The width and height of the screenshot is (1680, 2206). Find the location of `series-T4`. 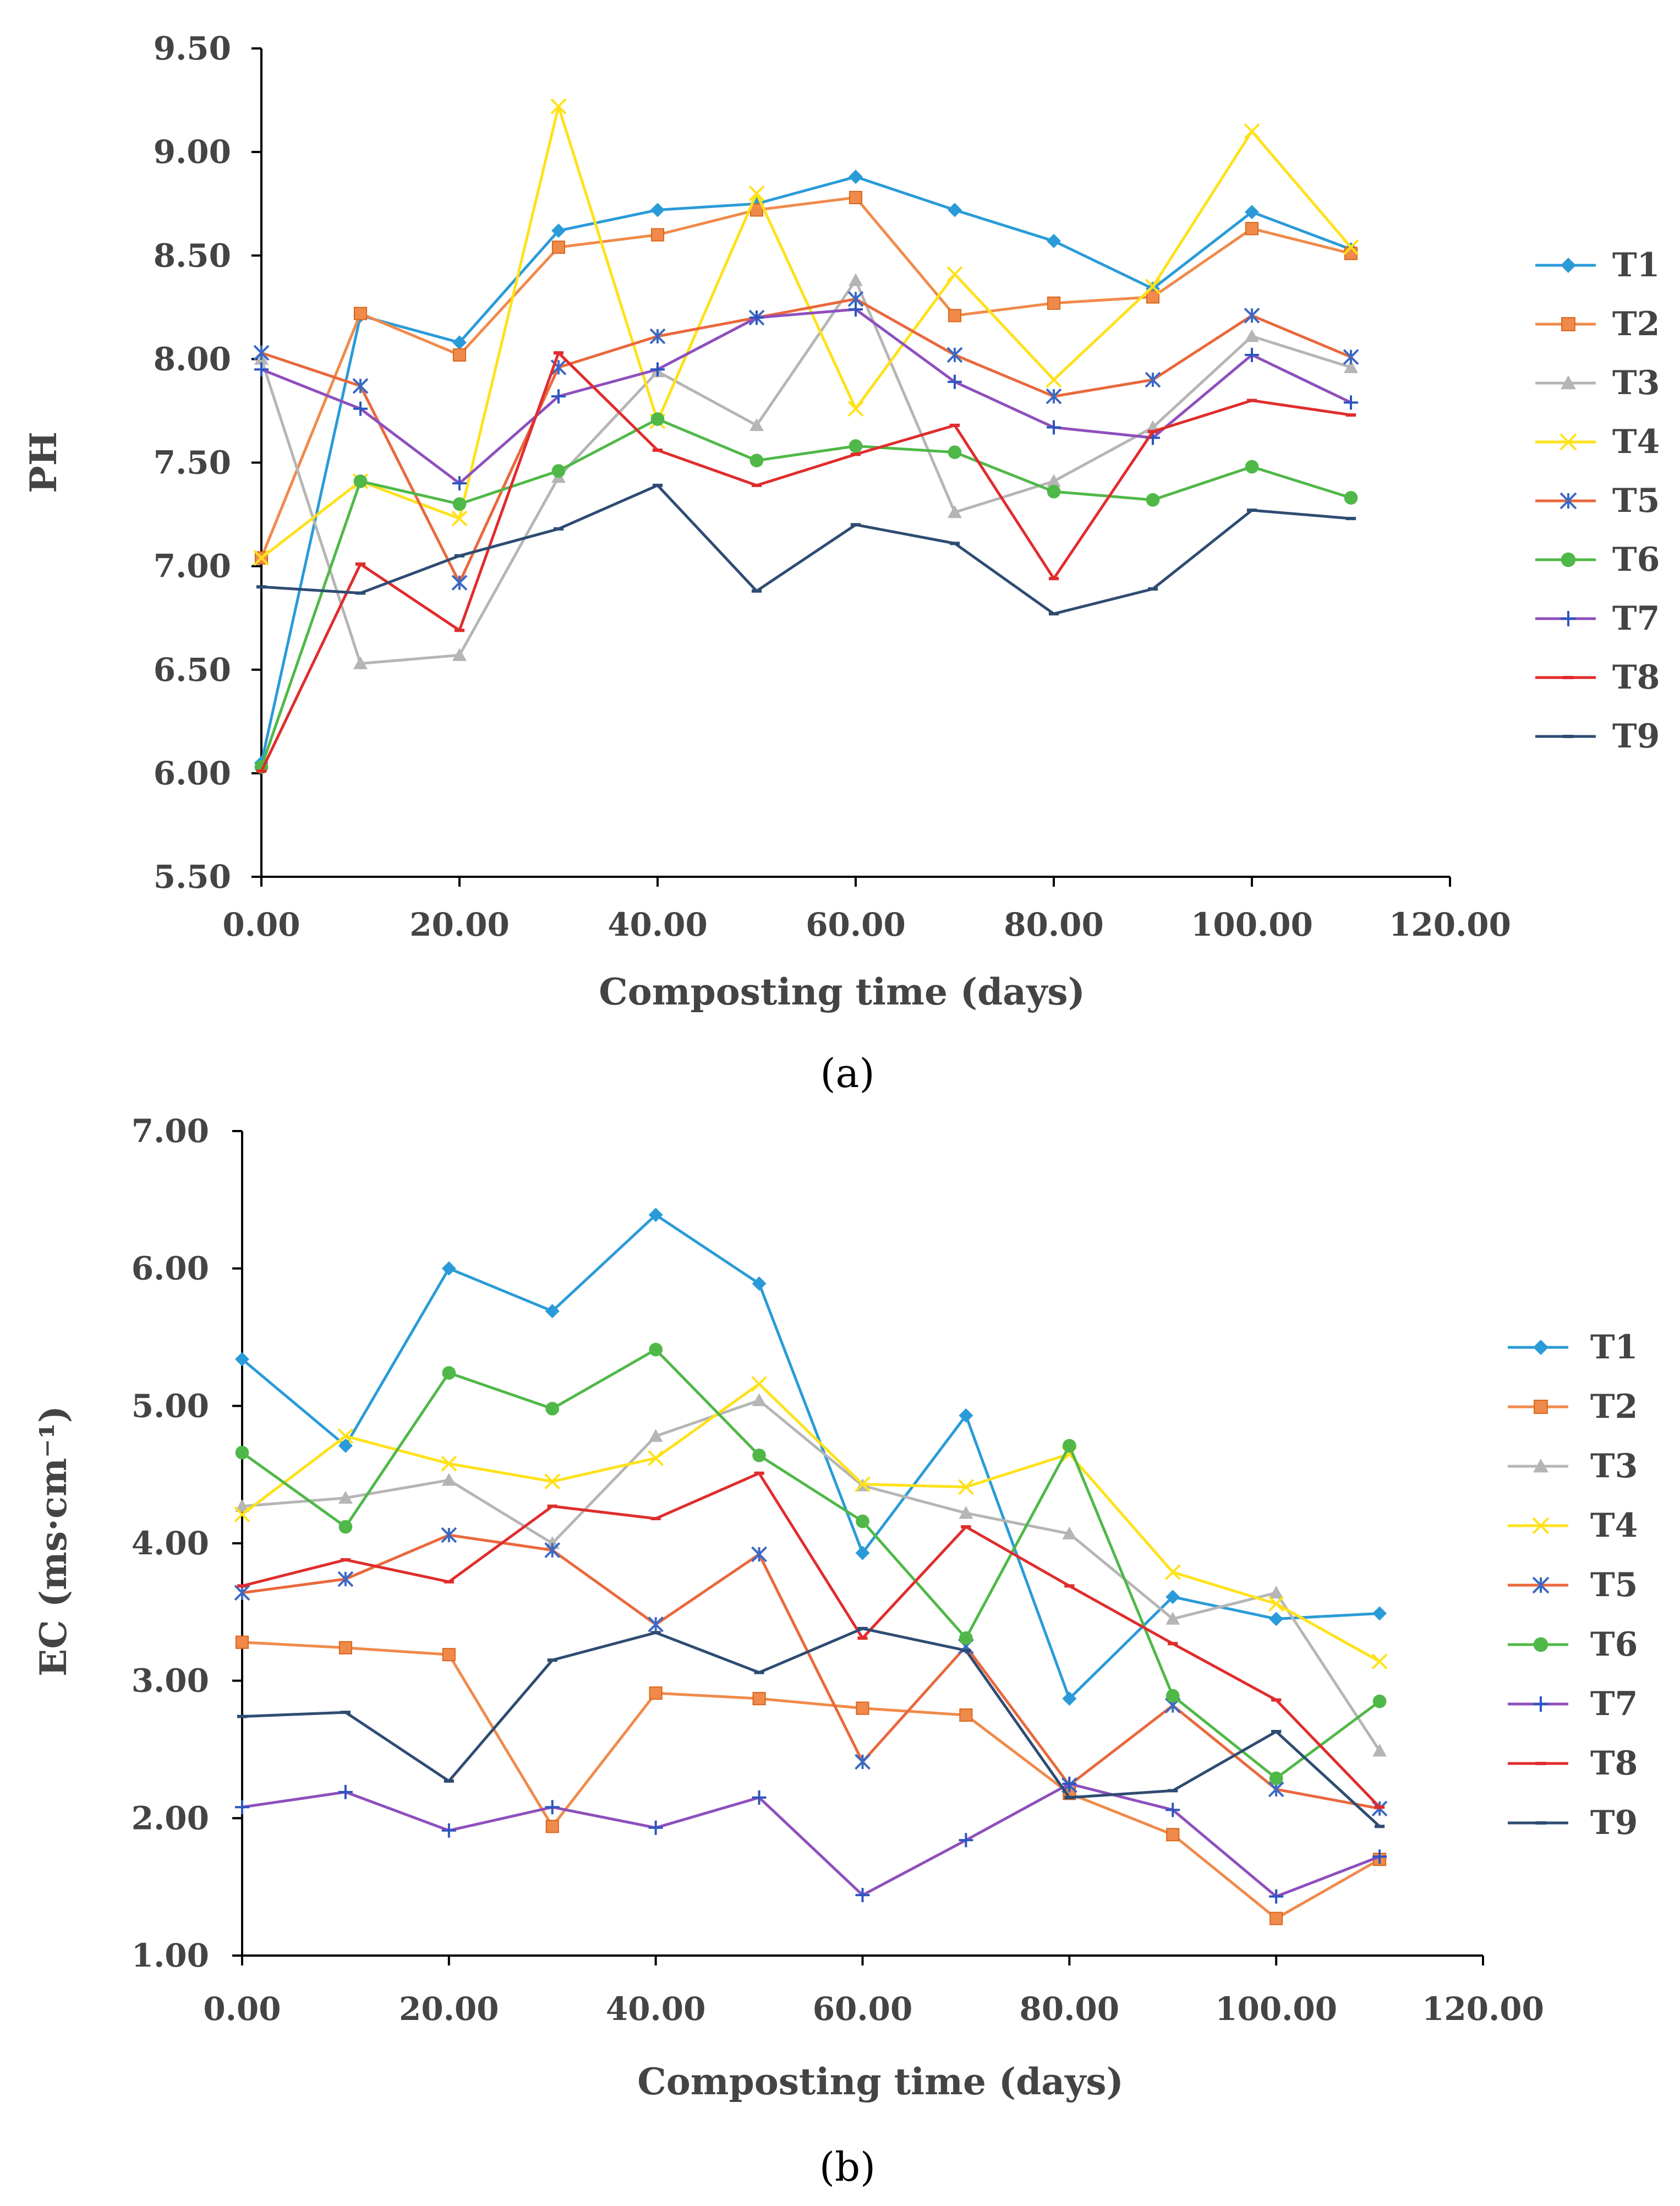

series-T4 is located at coordinates (811, 1523).